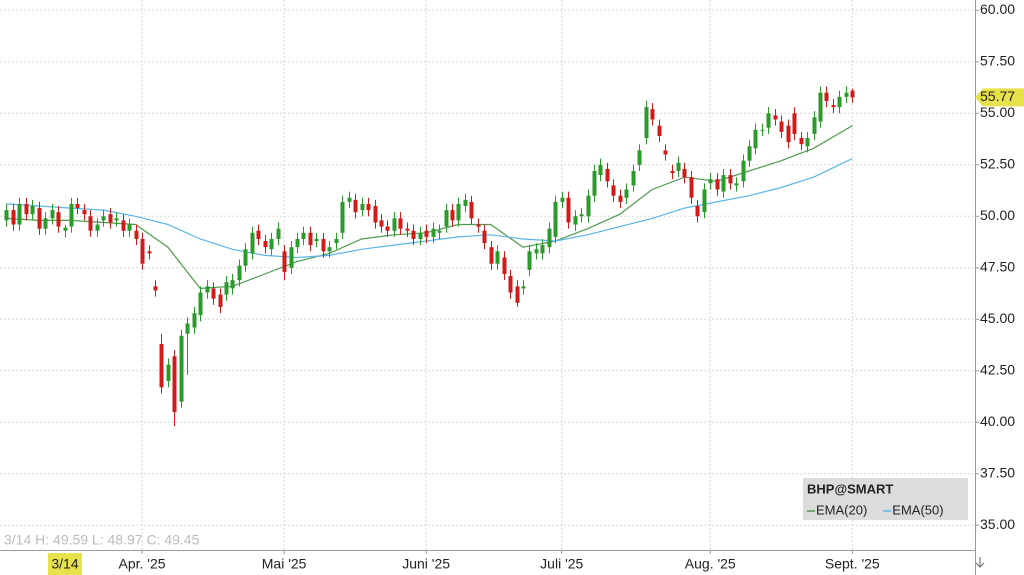  I want to click on legend-box, so click(885, 499).